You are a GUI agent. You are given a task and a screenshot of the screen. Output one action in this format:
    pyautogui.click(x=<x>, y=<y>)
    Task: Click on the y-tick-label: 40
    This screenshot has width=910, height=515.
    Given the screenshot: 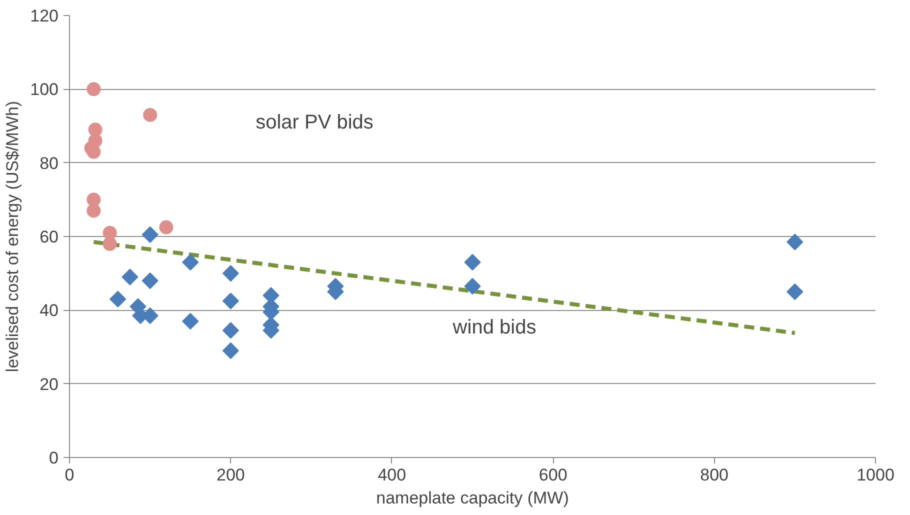 What is the action you would take?
    pyautogui.click(x=49, y=310)
    